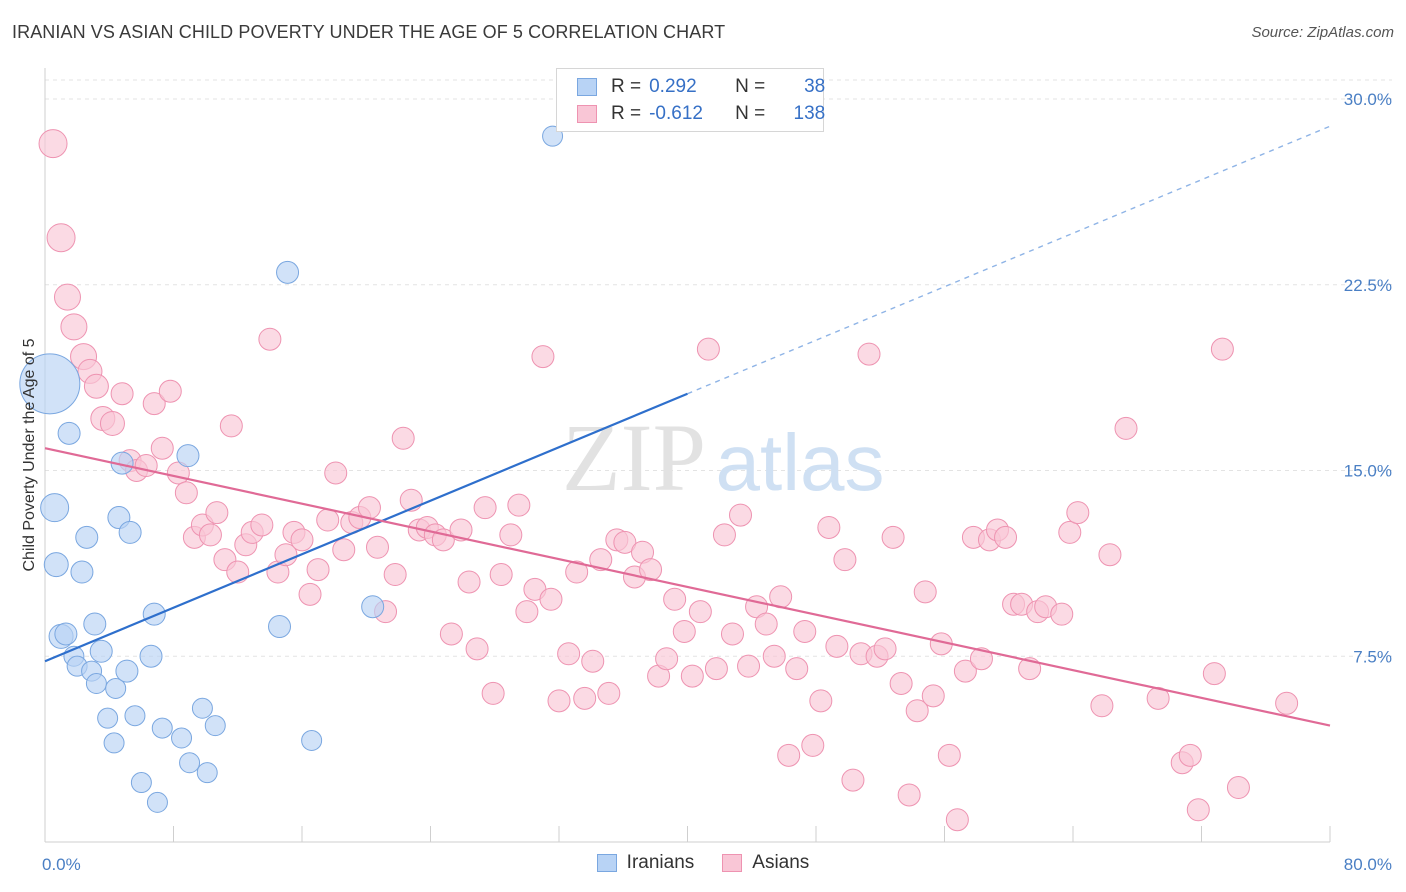 Image resolution: width=1406 pixels, height=892 pixels. What do you see at coordinates (1368, 864) in the screenshot?
I see `x-tick-label-max: 80.0%` at bounding box center [1368, 864].